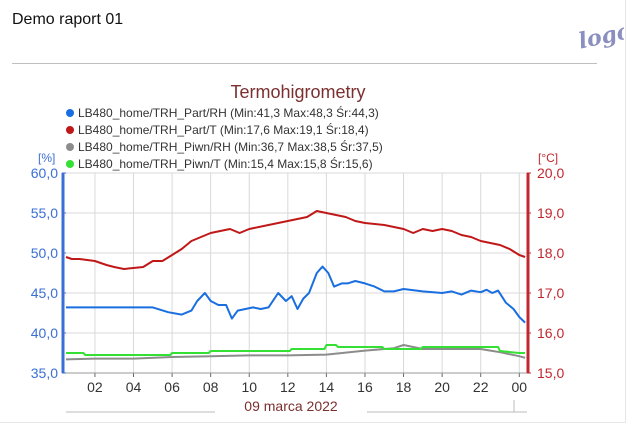 Image resolution: width=626 pixels, height=423 pixels. What do you see at coordinates (327, 387) in the screenshot?
I see `x-tick-label: 14` at bounding box center [327, 387].